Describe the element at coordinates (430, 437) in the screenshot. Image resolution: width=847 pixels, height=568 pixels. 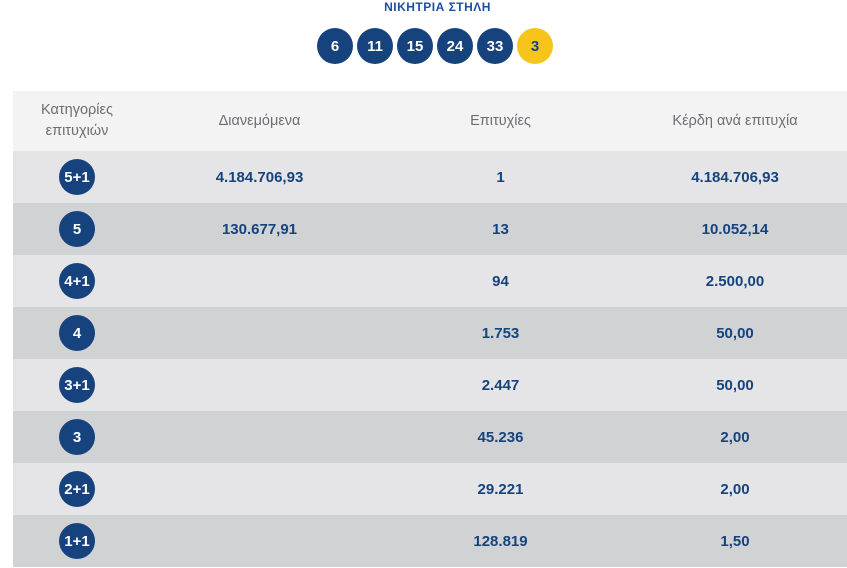
I see `table-row: 3 45.236 2,00` at that location.